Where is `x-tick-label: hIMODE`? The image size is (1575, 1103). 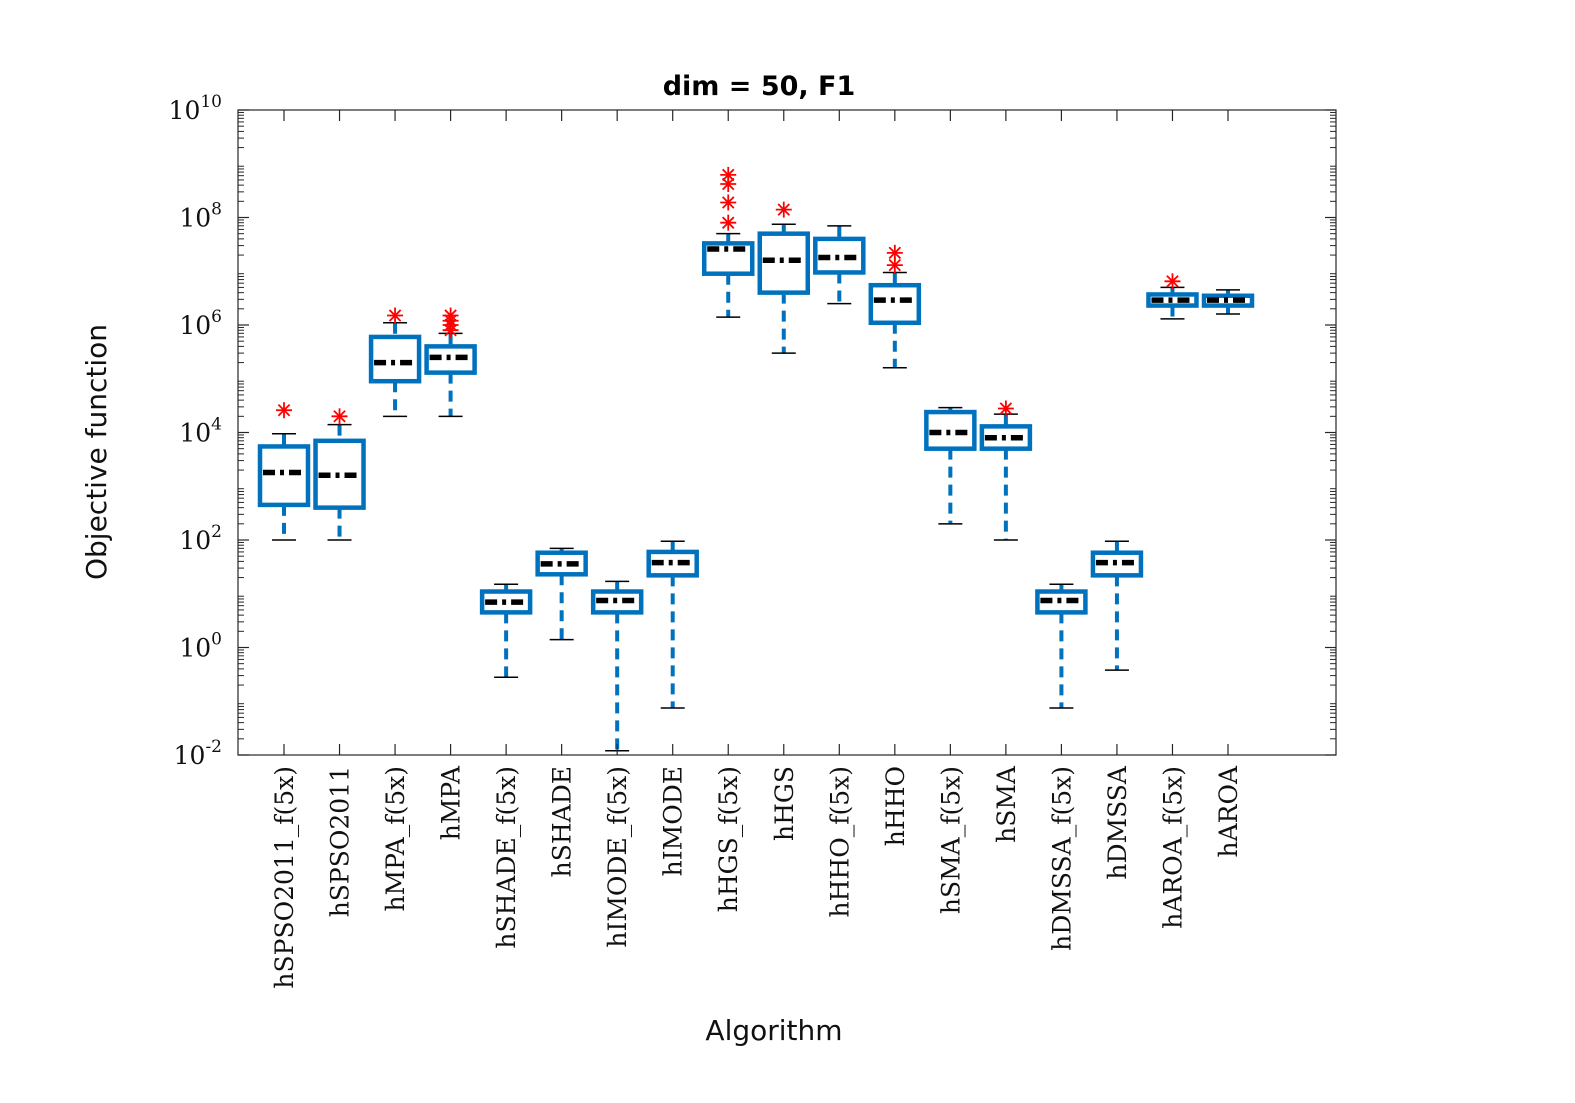 x-tick-label: hIMODE is located at coordinates (673, 821).